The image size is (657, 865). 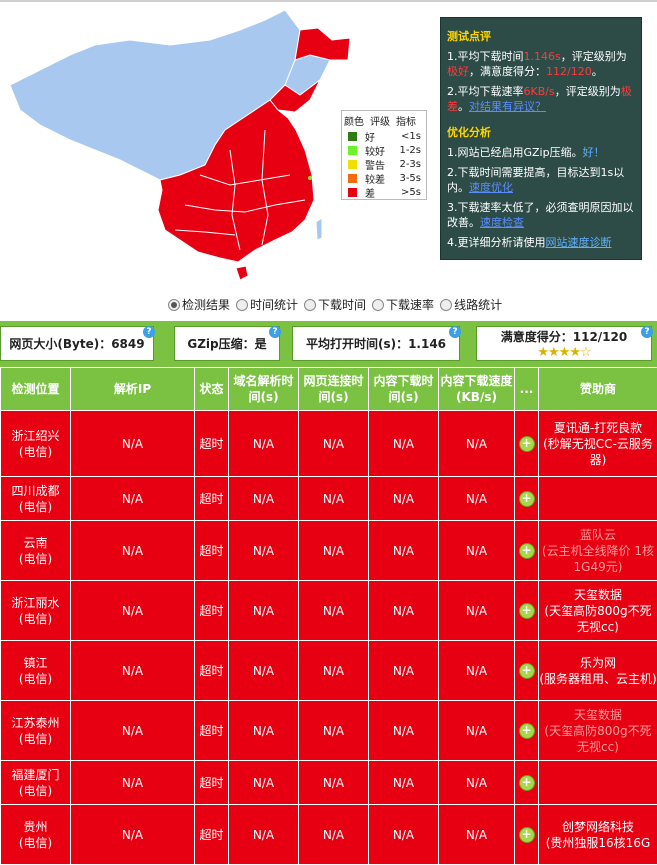 What do you see at coordinates (36, 389) in the screenshot?
I see `col-location: 检测位置` at bounding box center [36, 389].